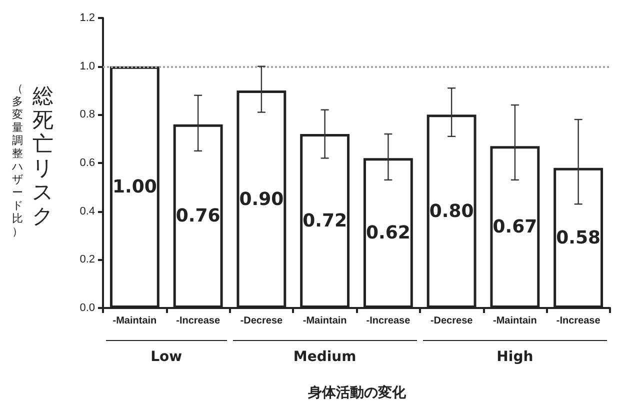 This screenshot has width=622, height=407. What do you see at coordinates (515, 357) in the screenshot?
I see `text: High` at bounding box center [515, 357].